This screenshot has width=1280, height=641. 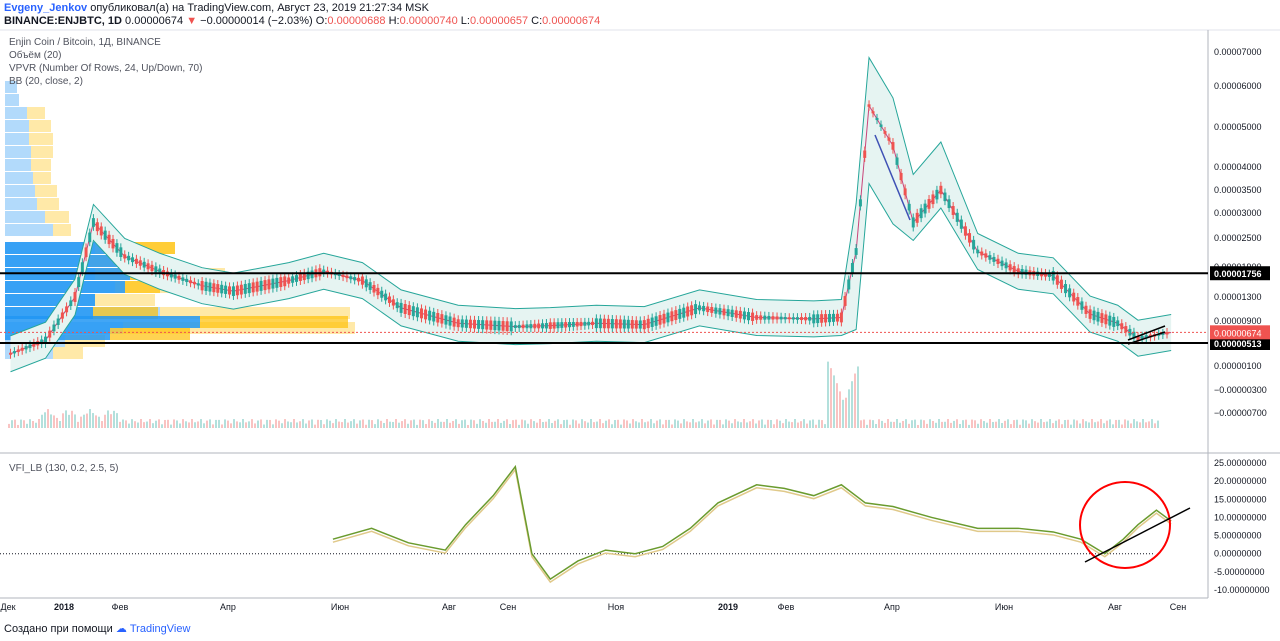 What do you see at coordinates (46, 8) in the screenshot?
I see `author-link: Evgeny_Jenkov` at bounding box center [46, 8].